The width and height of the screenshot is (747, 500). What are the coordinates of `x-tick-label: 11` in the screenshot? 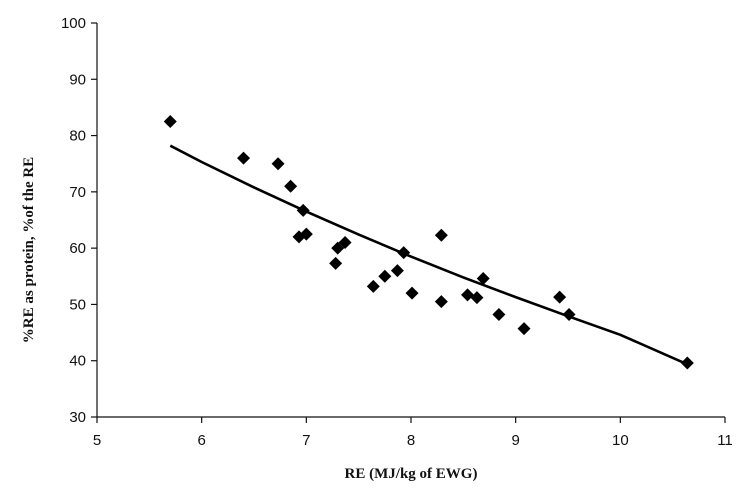 It's located at (725, 440).